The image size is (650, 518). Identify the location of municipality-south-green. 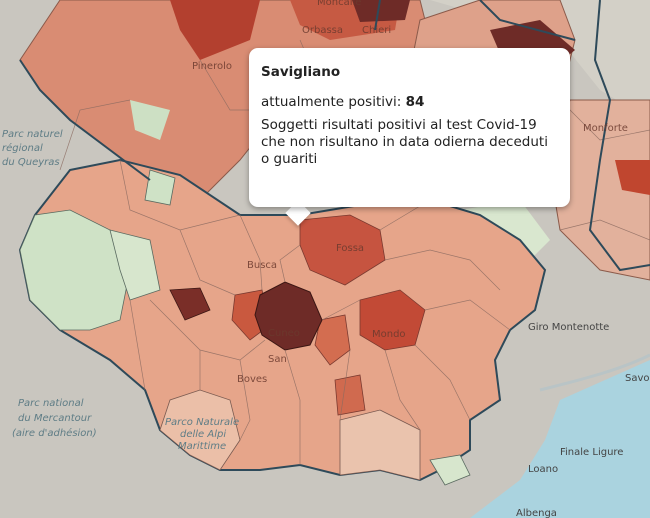
(450, 470).